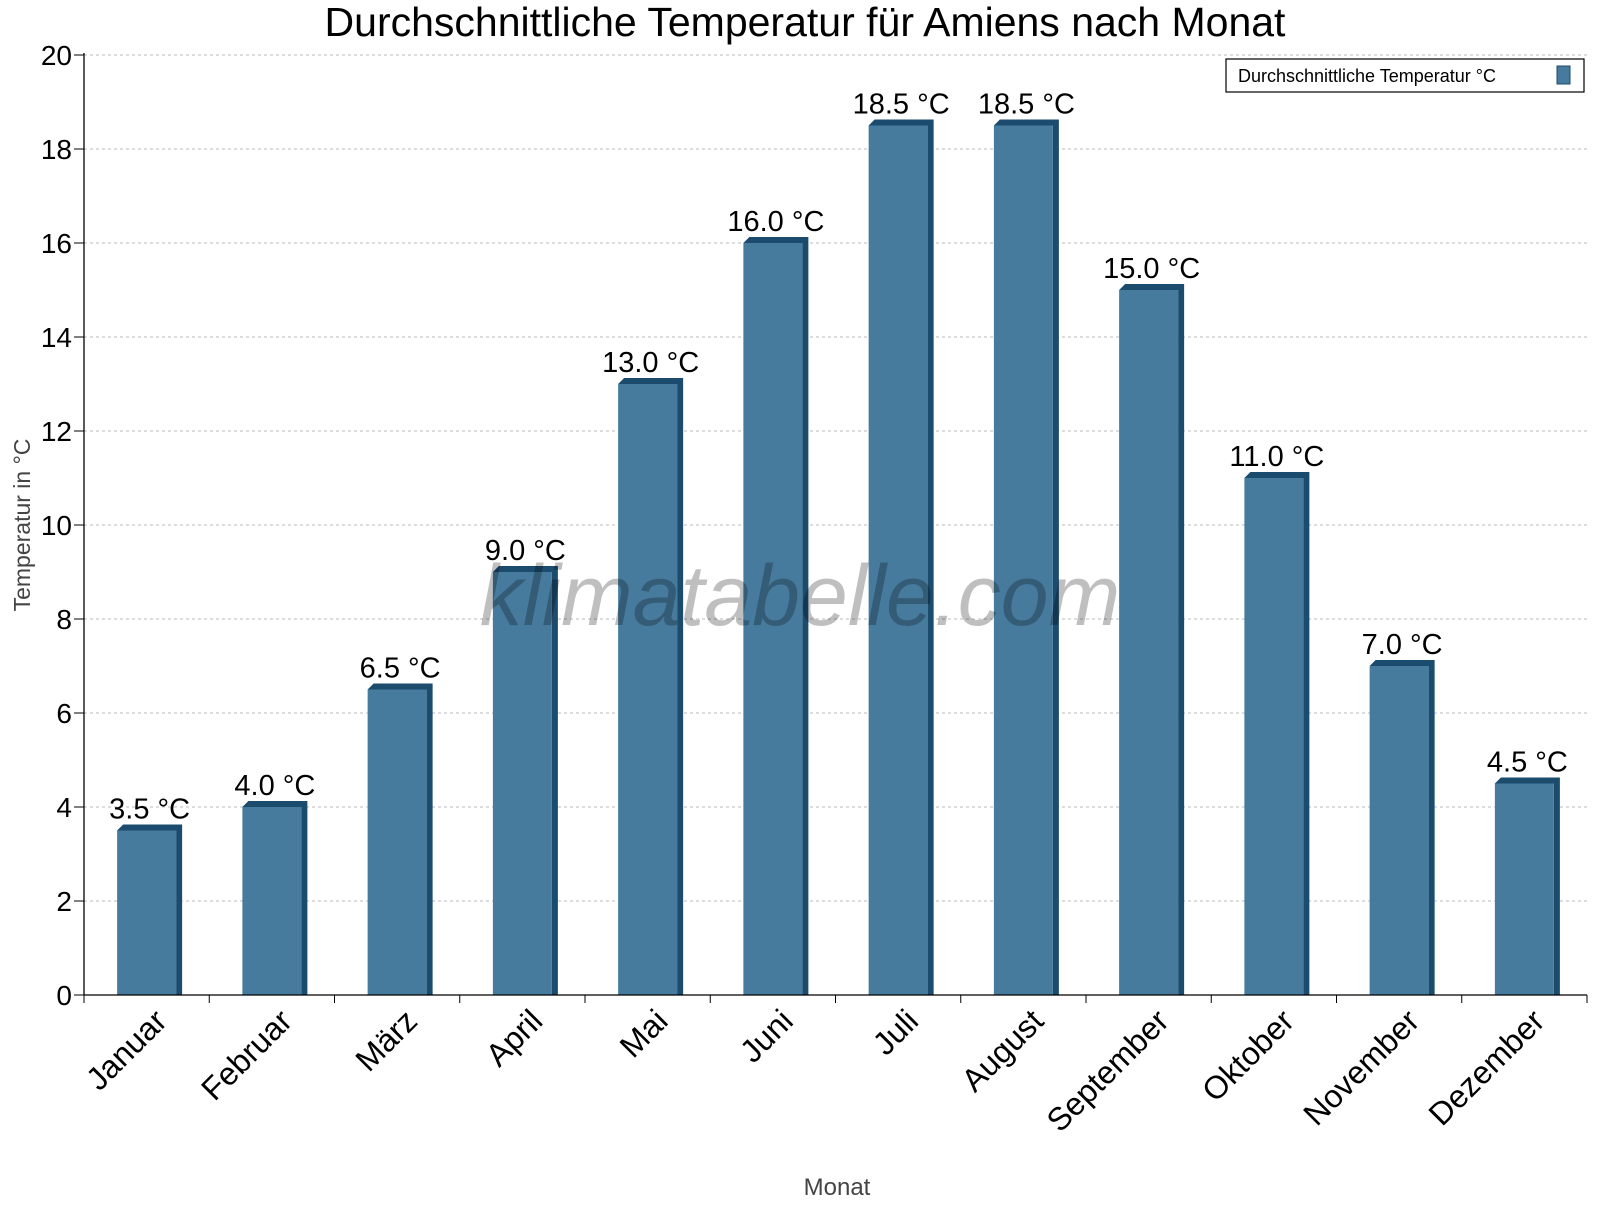  What do you see at coordinates (1361, 1067) in the screenshot?
I see `x-tick-label: November` at bounding box center [1361, 1067].